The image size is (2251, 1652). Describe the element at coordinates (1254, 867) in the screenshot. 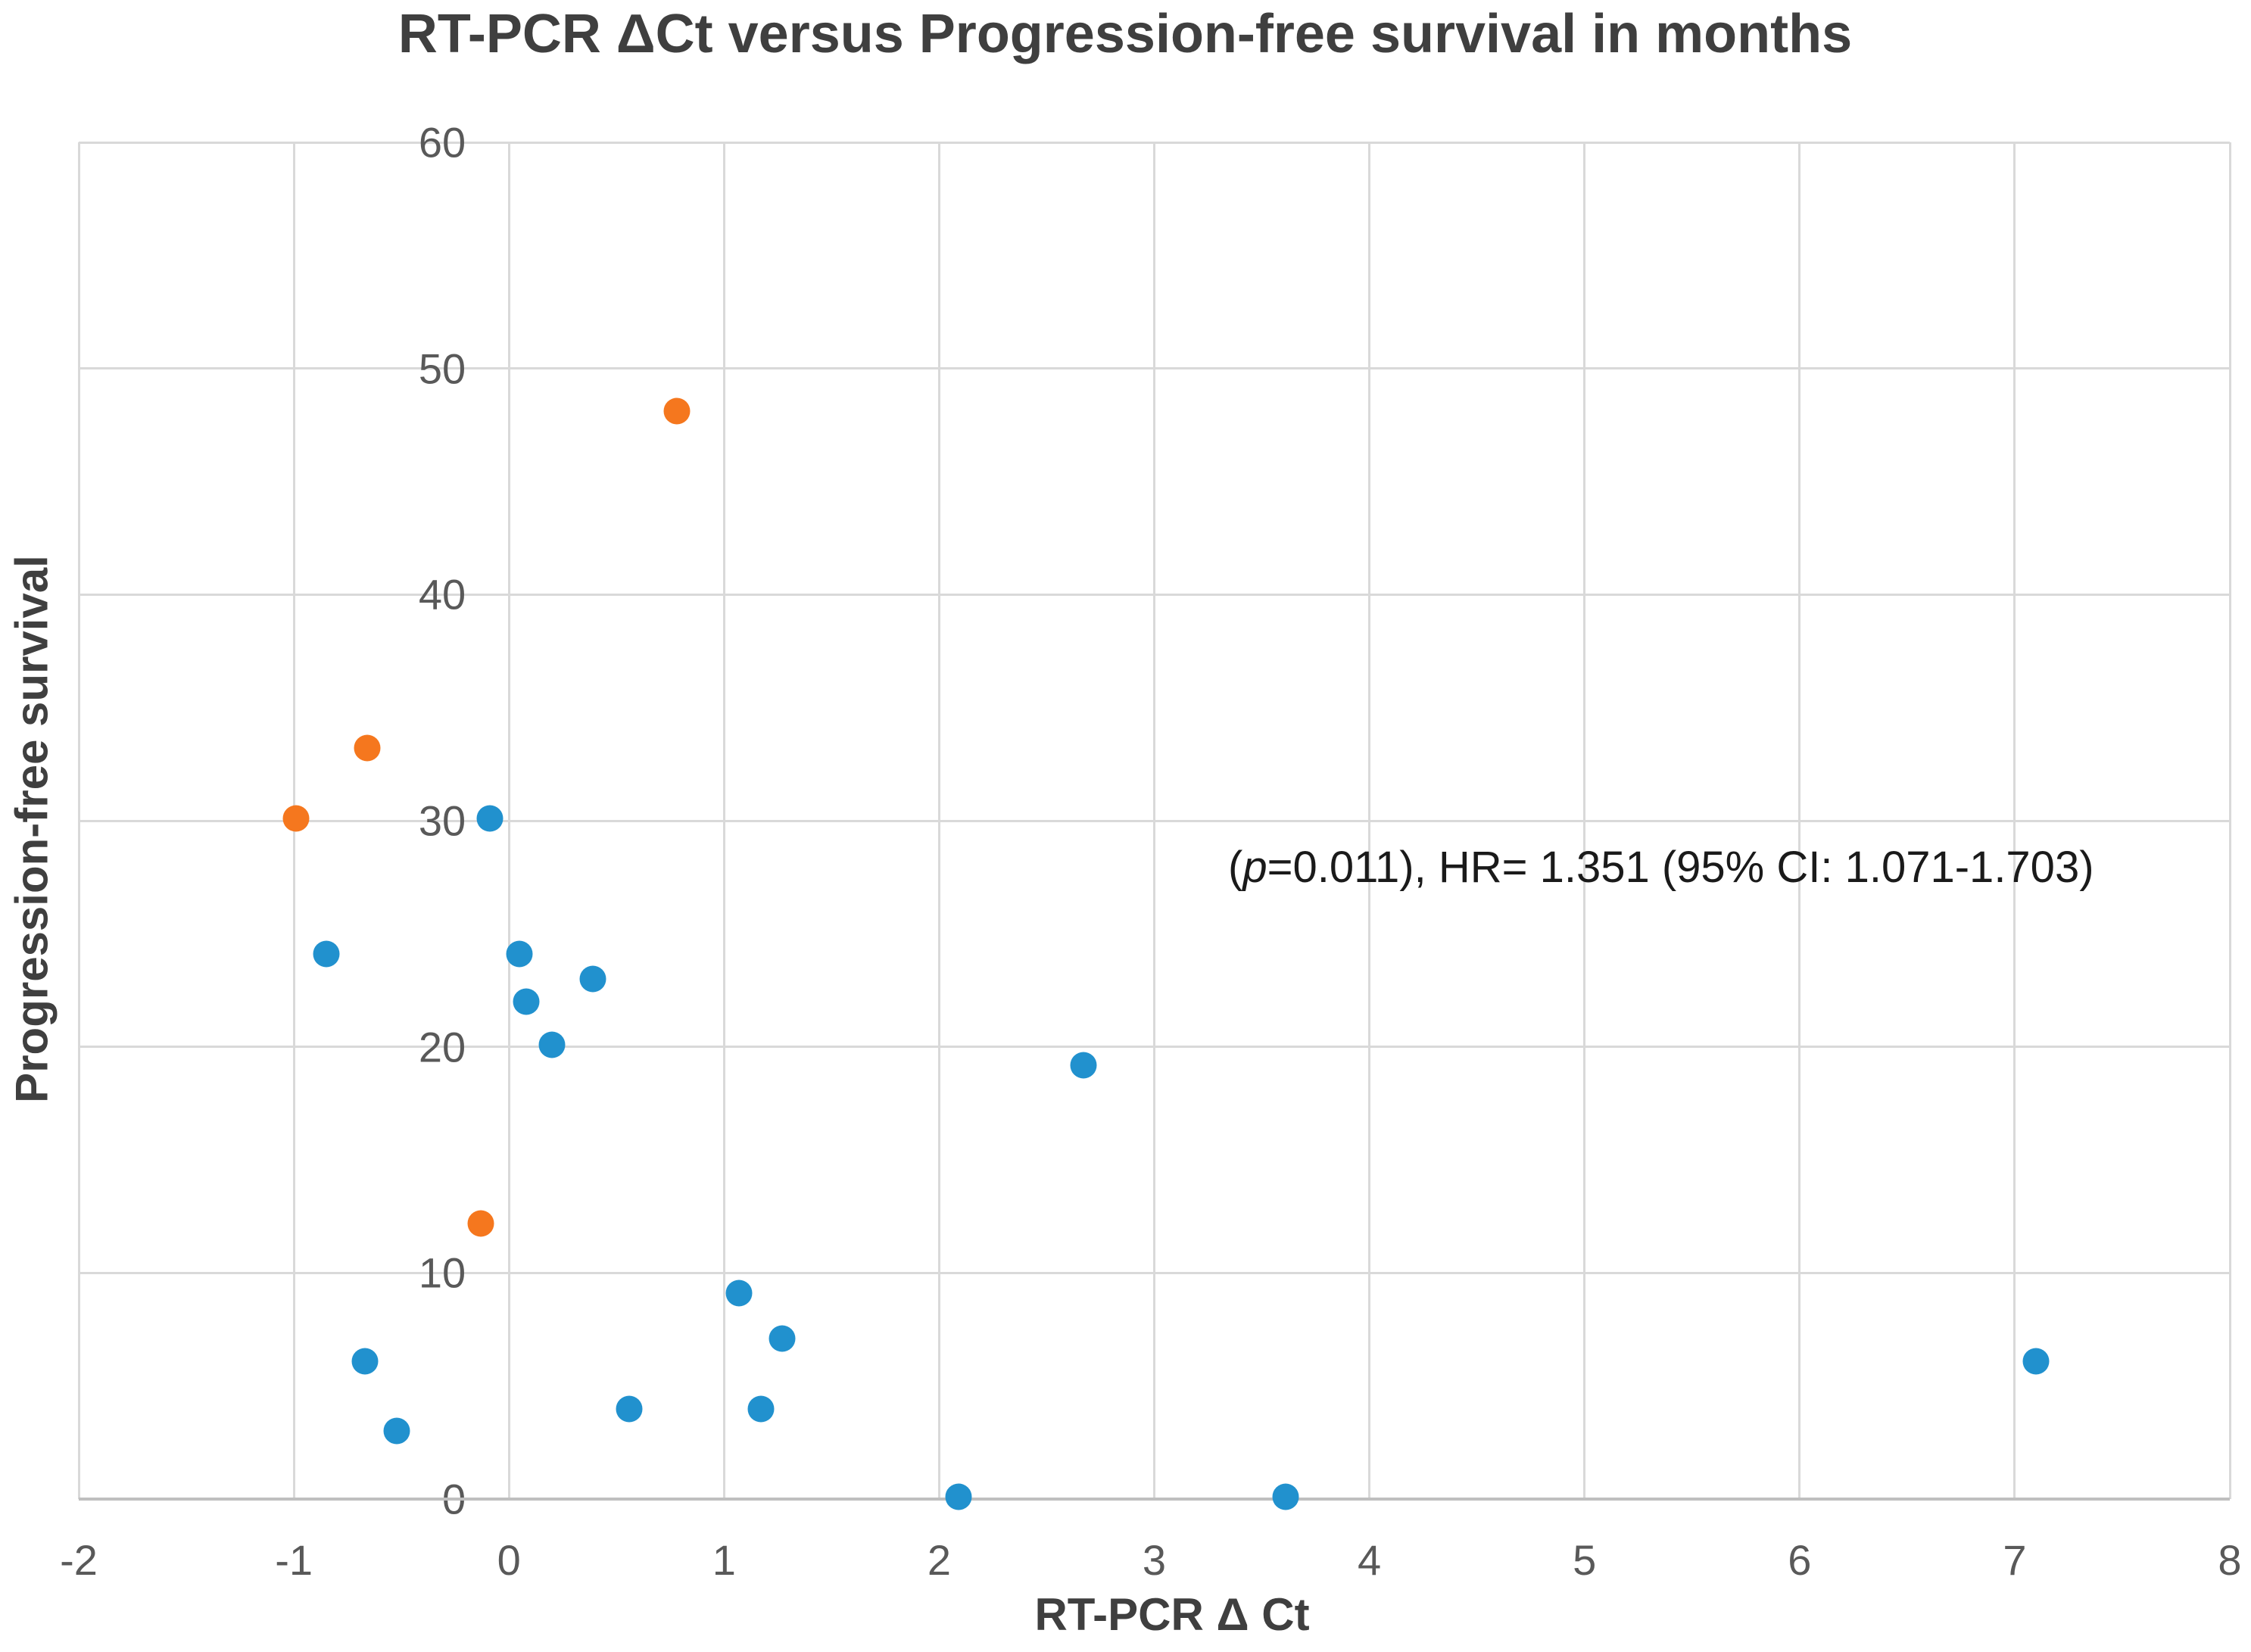

I see `annotation-p-variable: p` at that location.